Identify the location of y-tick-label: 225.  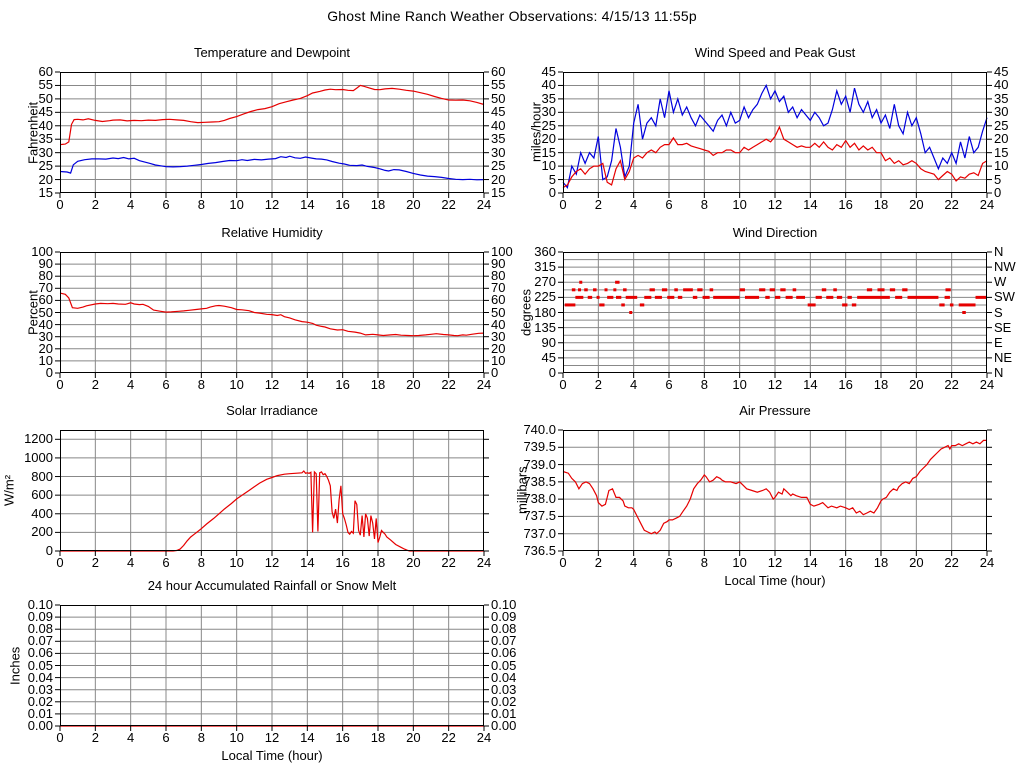
(545, 297).